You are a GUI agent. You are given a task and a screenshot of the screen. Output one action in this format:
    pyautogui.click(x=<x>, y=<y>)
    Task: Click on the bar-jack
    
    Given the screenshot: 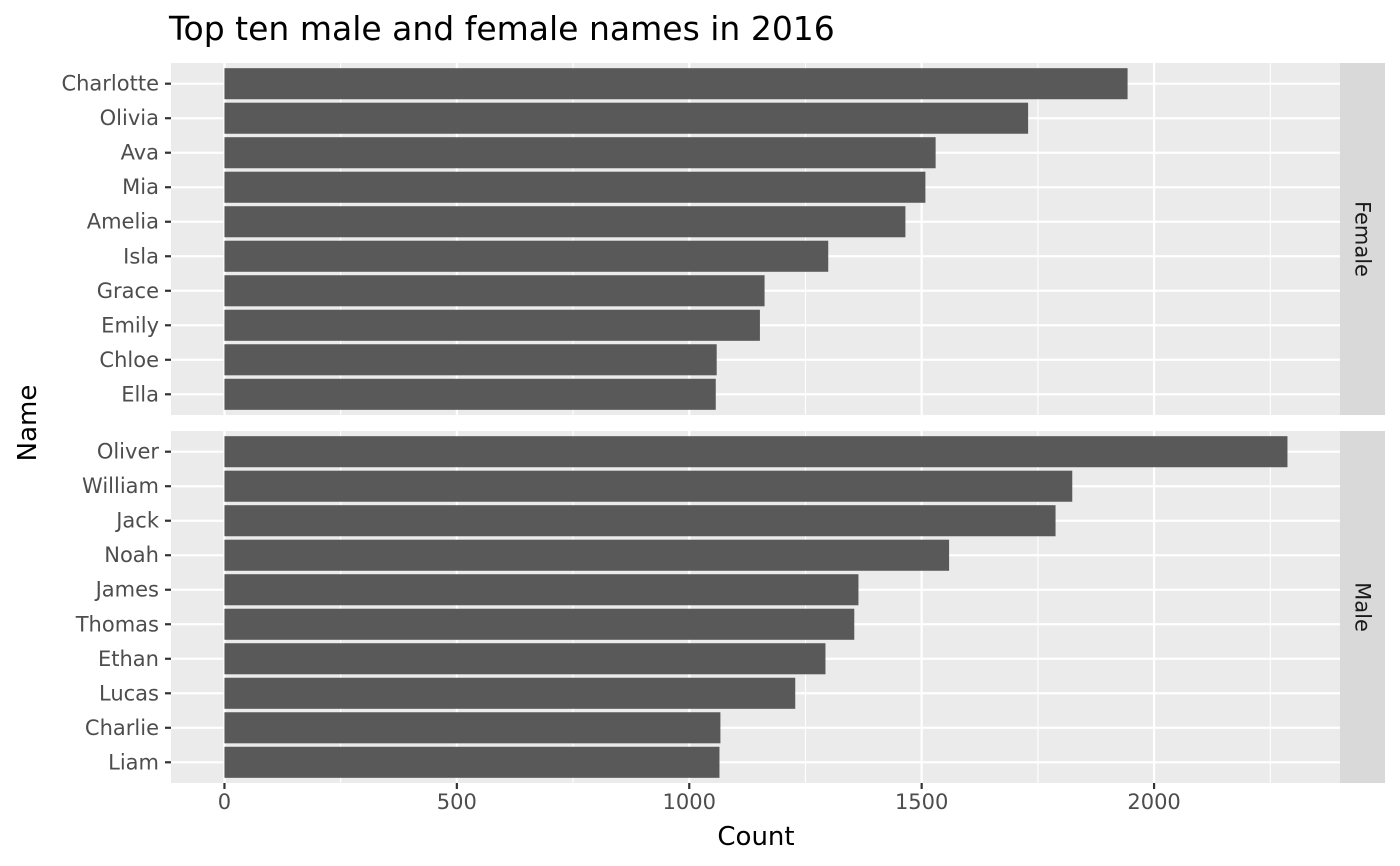 What is the action you would take?
    pyautogui.click(x=640, y=521)
    